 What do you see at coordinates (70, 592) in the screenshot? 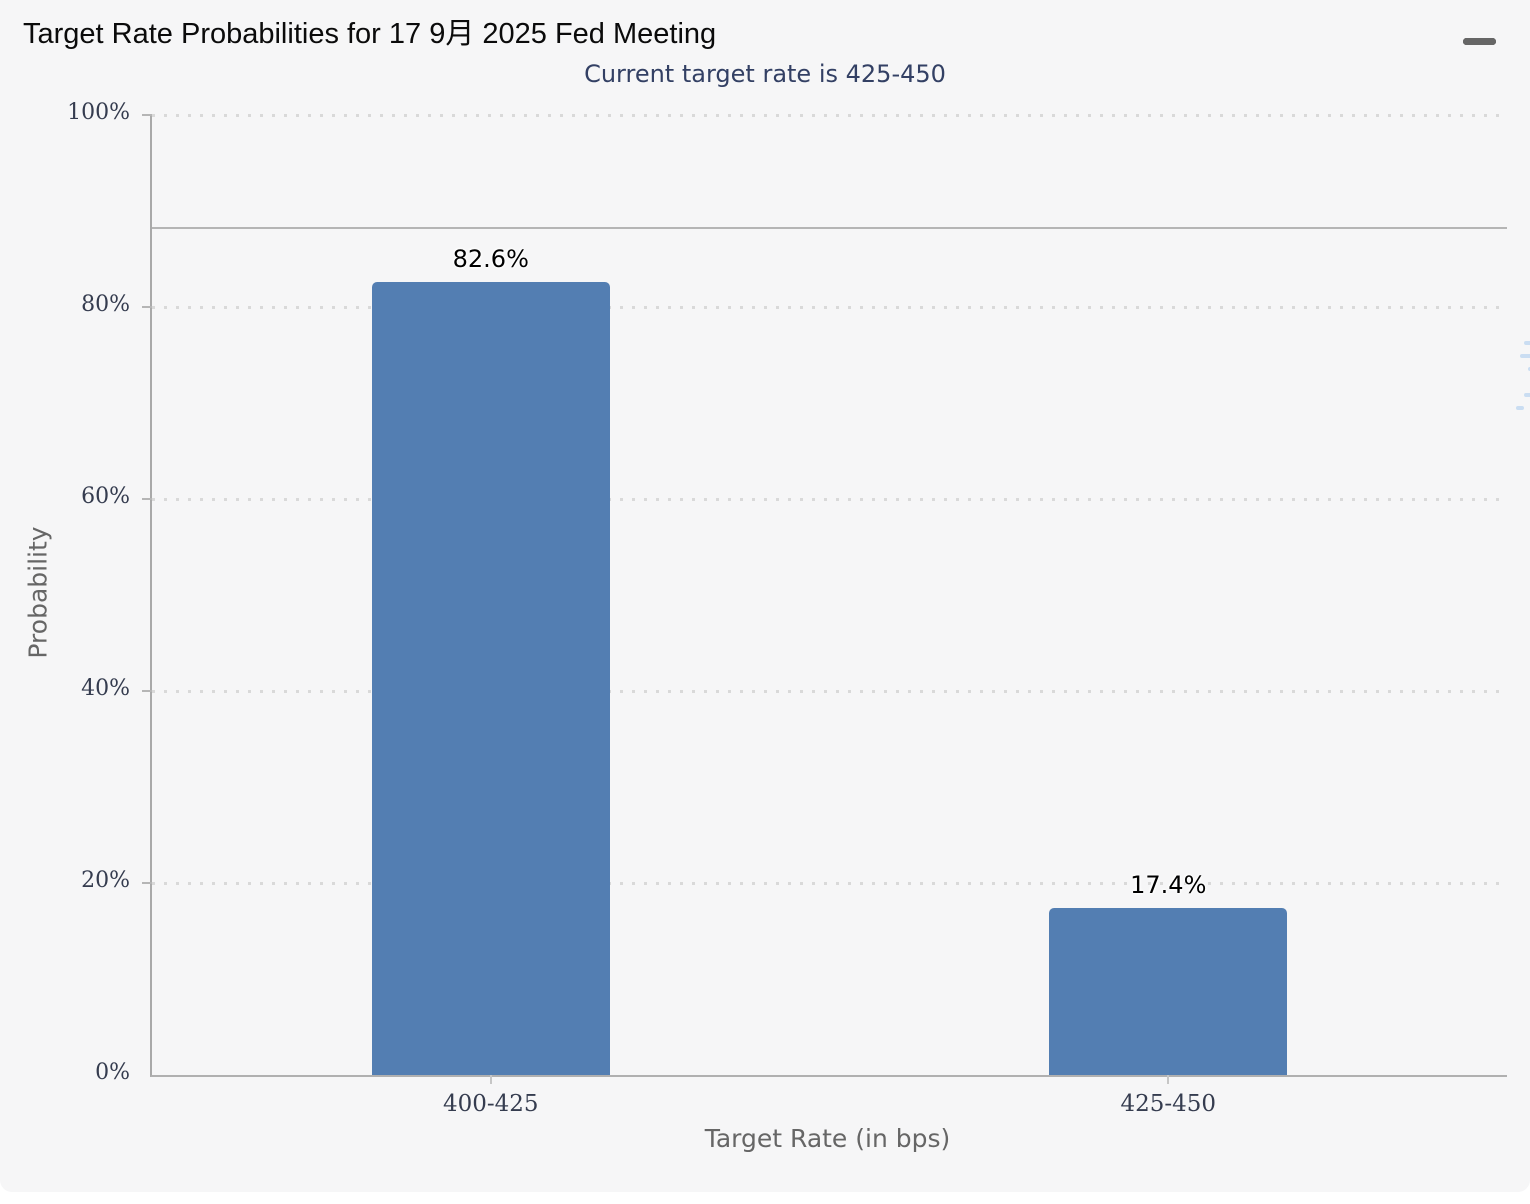
I see `y-axis-labels: 0% 20% 40% 60% 80% 100%` at bounding box center [70, 592].